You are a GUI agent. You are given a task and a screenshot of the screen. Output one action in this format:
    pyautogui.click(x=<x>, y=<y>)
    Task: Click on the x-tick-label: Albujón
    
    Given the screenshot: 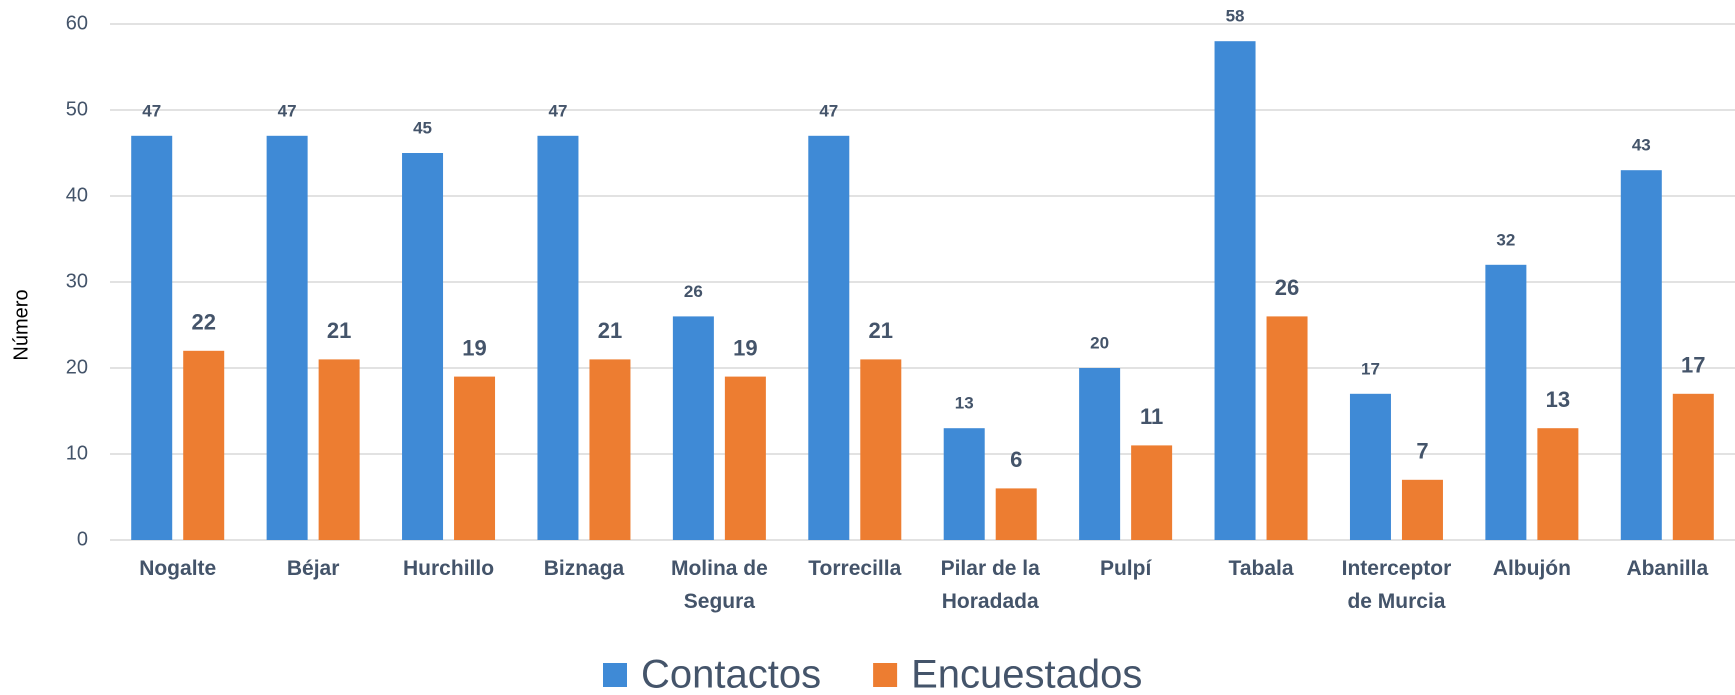 What is the action you would take?
    pyautogui.click(x=1531, y=568)
    